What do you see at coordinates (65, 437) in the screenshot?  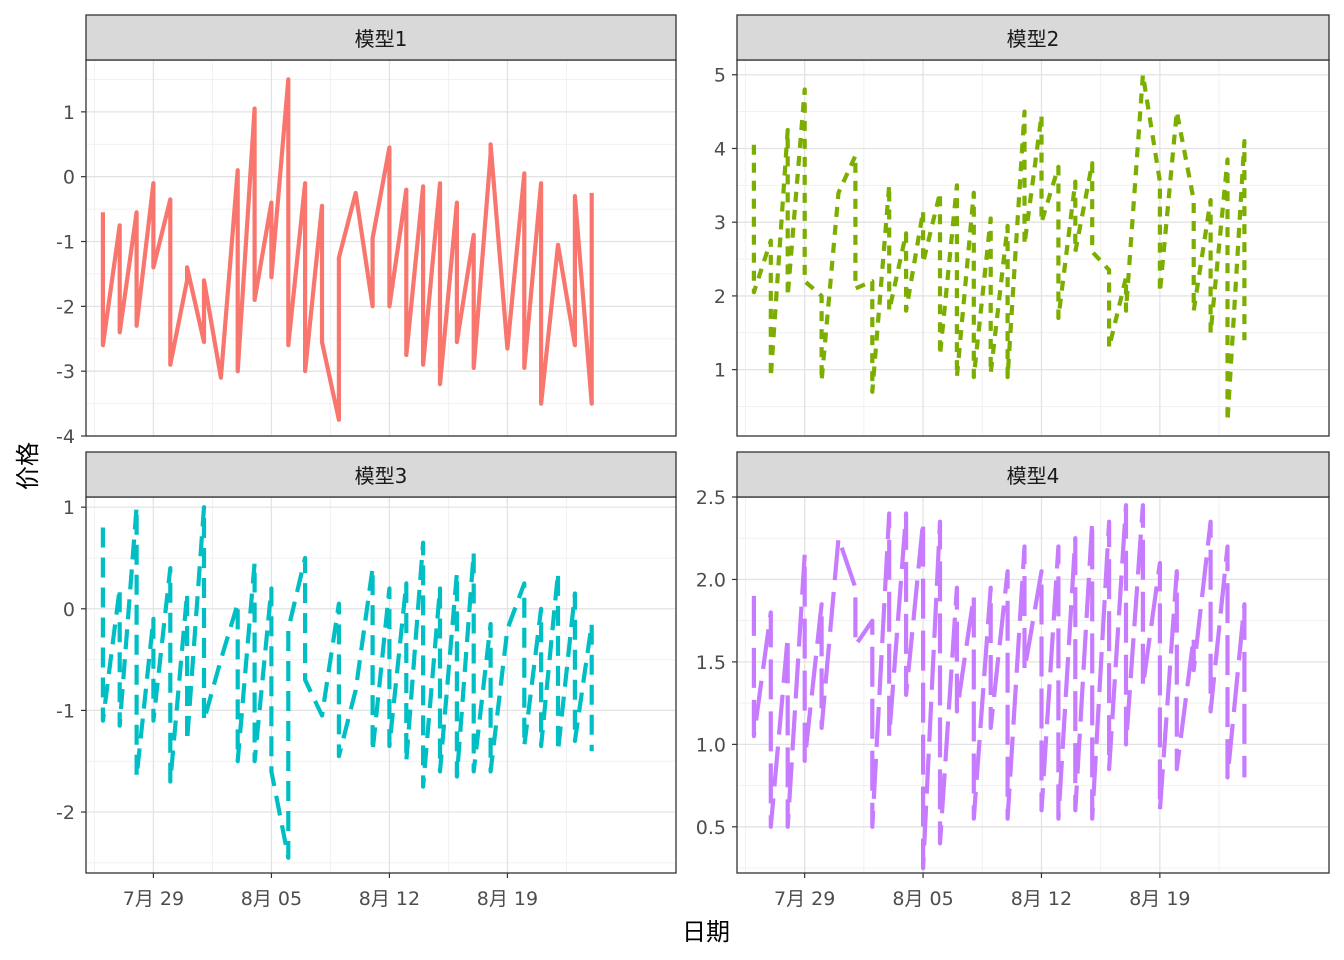 I see `y-tick-label: -4` at bounding box center [65, 437].